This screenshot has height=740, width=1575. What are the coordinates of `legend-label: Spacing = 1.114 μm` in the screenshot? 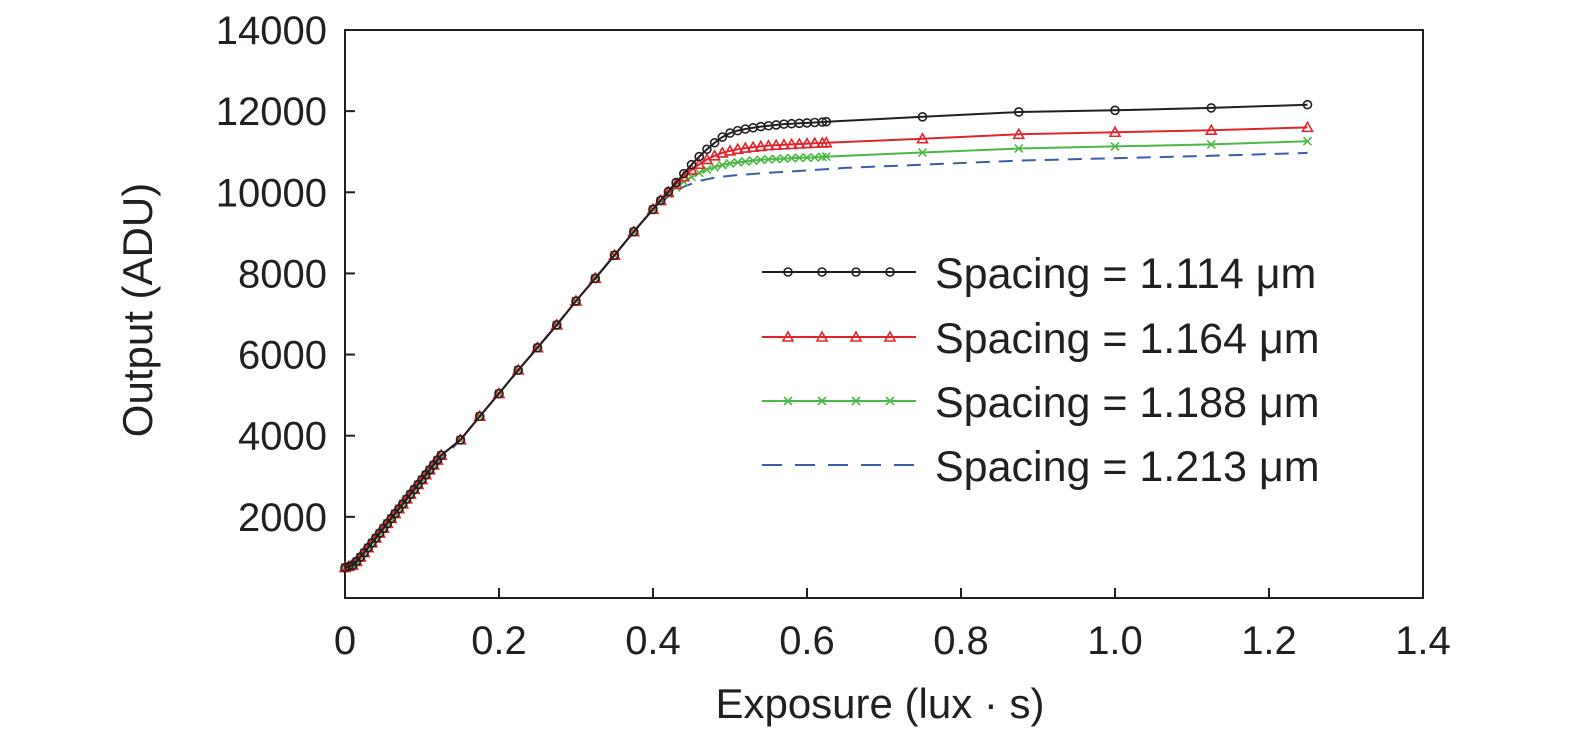 It's located at (1125, 274).